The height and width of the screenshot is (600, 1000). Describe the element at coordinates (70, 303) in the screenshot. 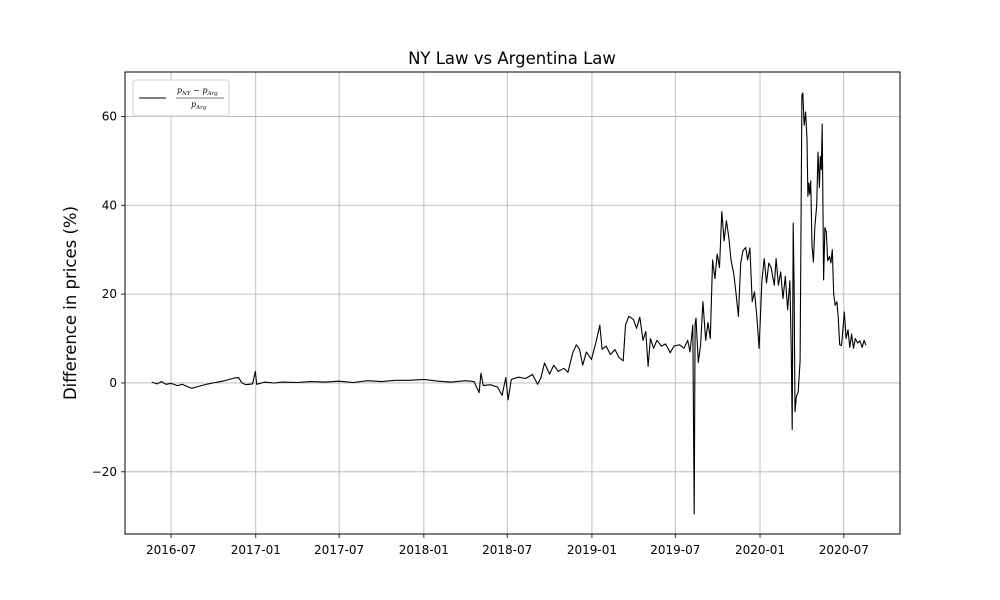

I see `y-axis-label: Difference in prices (%)` at that location.